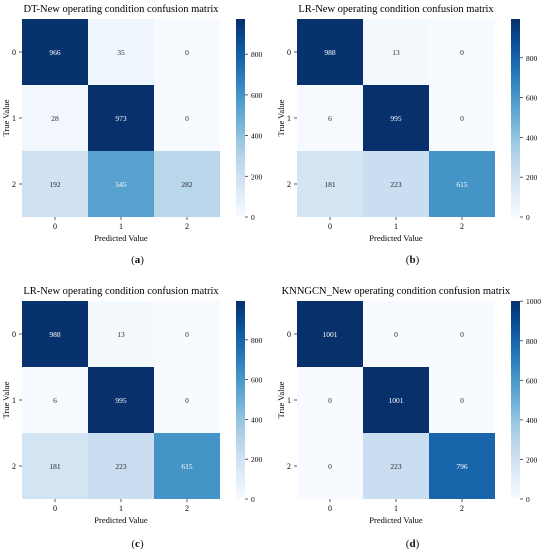  I want to click on cell-value-label: 192, so click(55, 184).